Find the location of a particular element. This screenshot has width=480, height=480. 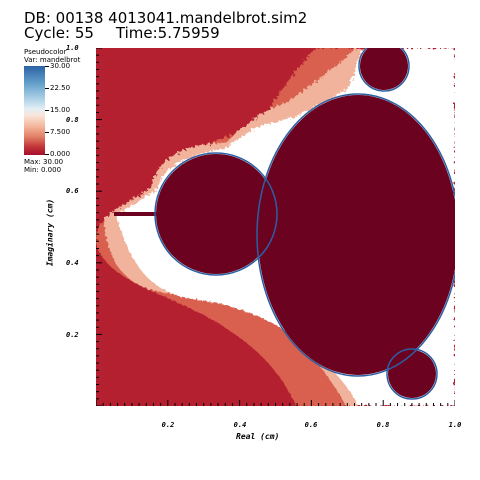

y-tick-label: 0.2 is located at coordinates (72, 335).